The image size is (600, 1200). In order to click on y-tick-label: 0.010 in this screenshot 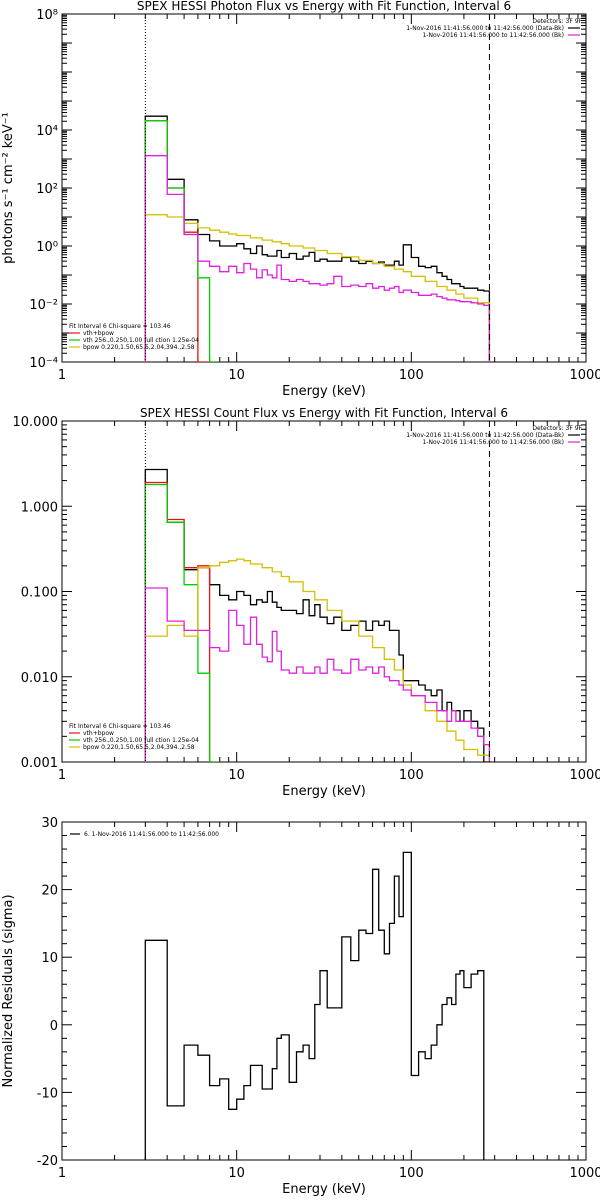, I will do `click(39, 678)`.